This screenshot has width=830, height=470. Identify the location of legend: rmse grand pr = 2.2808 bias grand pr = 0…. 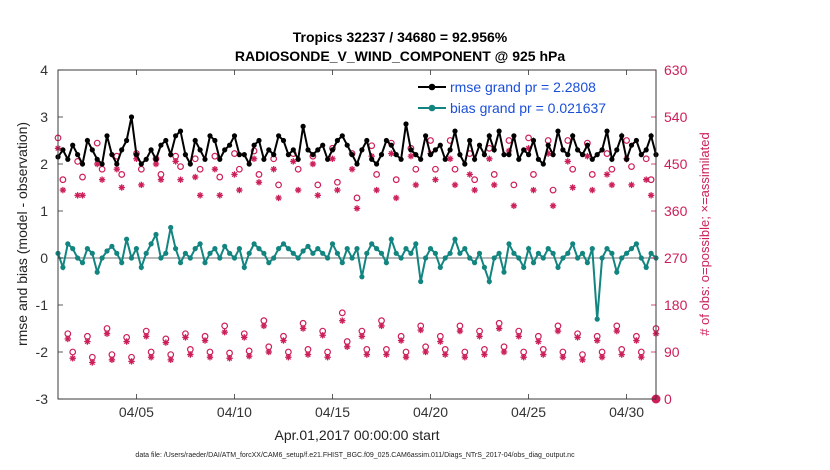
(531, 98).